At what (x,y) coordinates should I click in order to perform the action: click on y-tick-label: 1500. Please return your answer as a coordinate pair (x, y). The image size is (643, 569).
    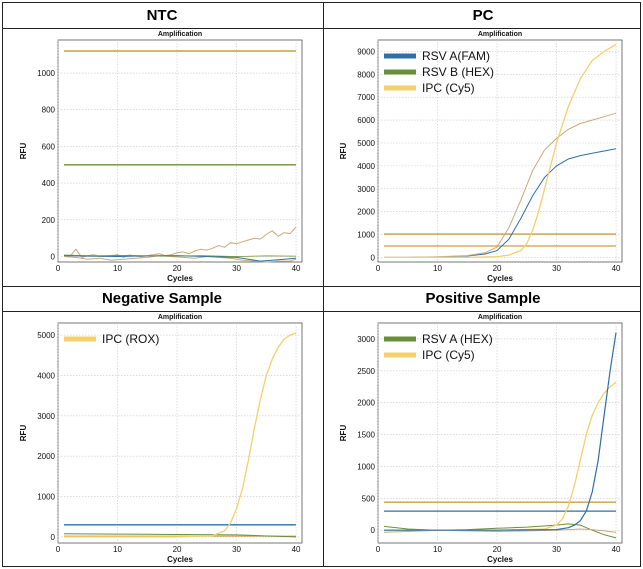
    Looking at the image, I should click on (366, 435).